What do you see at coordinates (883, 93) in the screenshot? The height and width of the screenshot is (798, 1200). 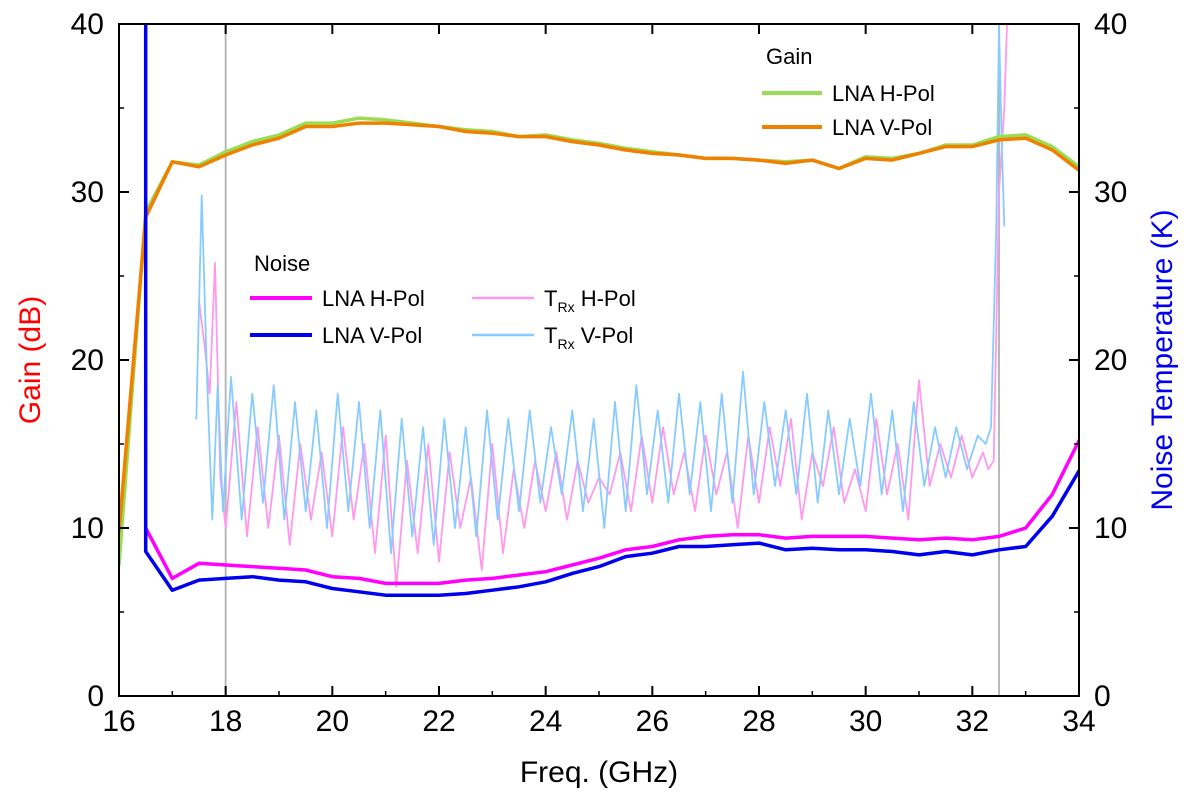 I see `gain-legend-label-h: LNA H-Pol` at bounding box center [883, 93].